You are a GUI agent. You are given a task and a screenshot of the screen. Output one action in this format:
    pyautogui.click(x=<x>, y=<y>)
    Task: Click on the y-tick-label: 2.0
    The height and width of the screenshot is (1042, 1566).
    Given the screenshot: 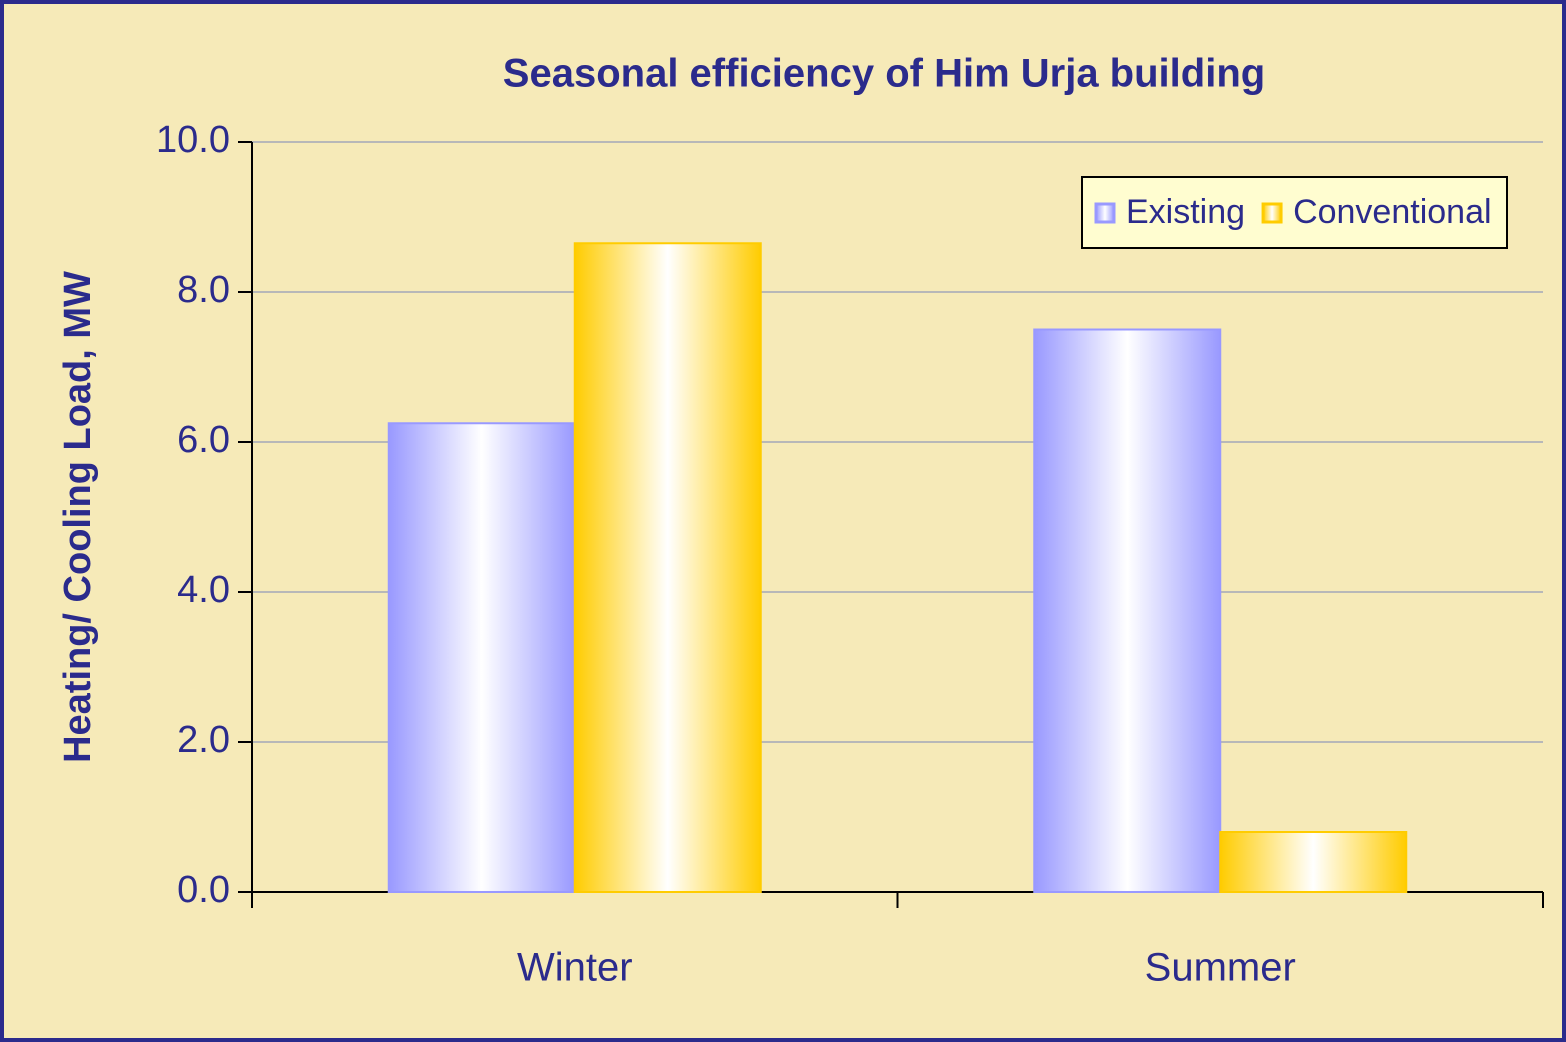 What is the action you would take?
    pyautogui.click(x=203, y=740)
    